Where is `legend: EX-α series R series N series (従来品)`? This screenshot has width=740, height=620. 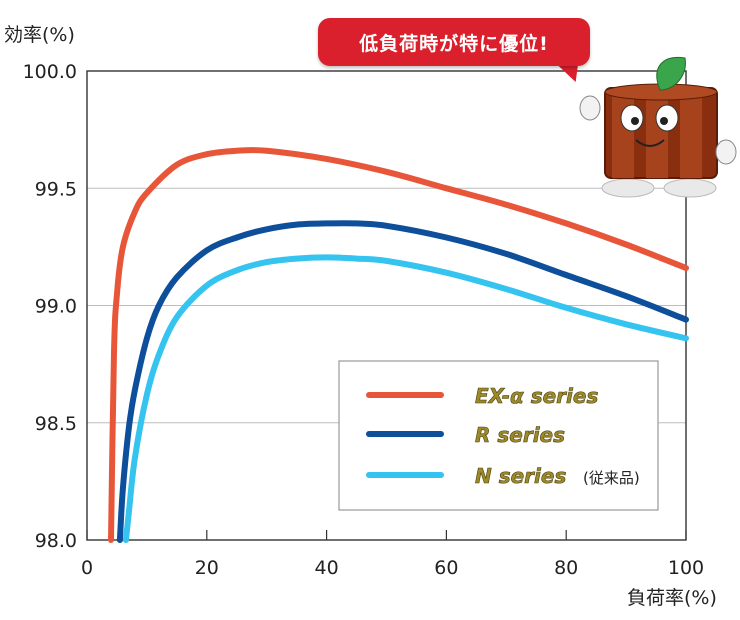 legend: EX-α series R series N series (従来品) is located at coordinates (498, 435).